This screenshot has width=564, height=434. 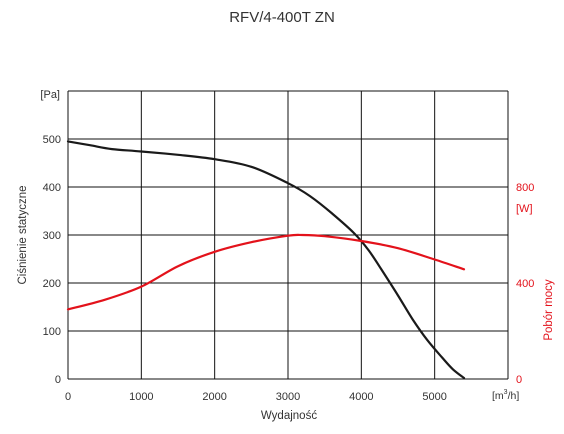 What do you see at coordinates (519, 380) in the screenshot?
I see `right-tick-label: 0` at bounding box center [519, 380].